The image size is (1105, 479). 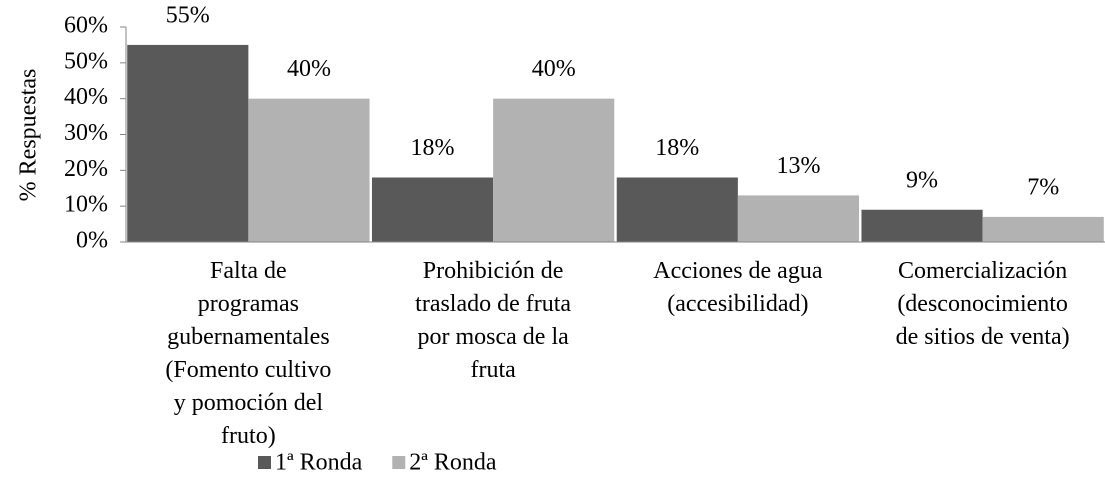 I want to click on y-tick-label: 20%, so click(x=86, y=169).